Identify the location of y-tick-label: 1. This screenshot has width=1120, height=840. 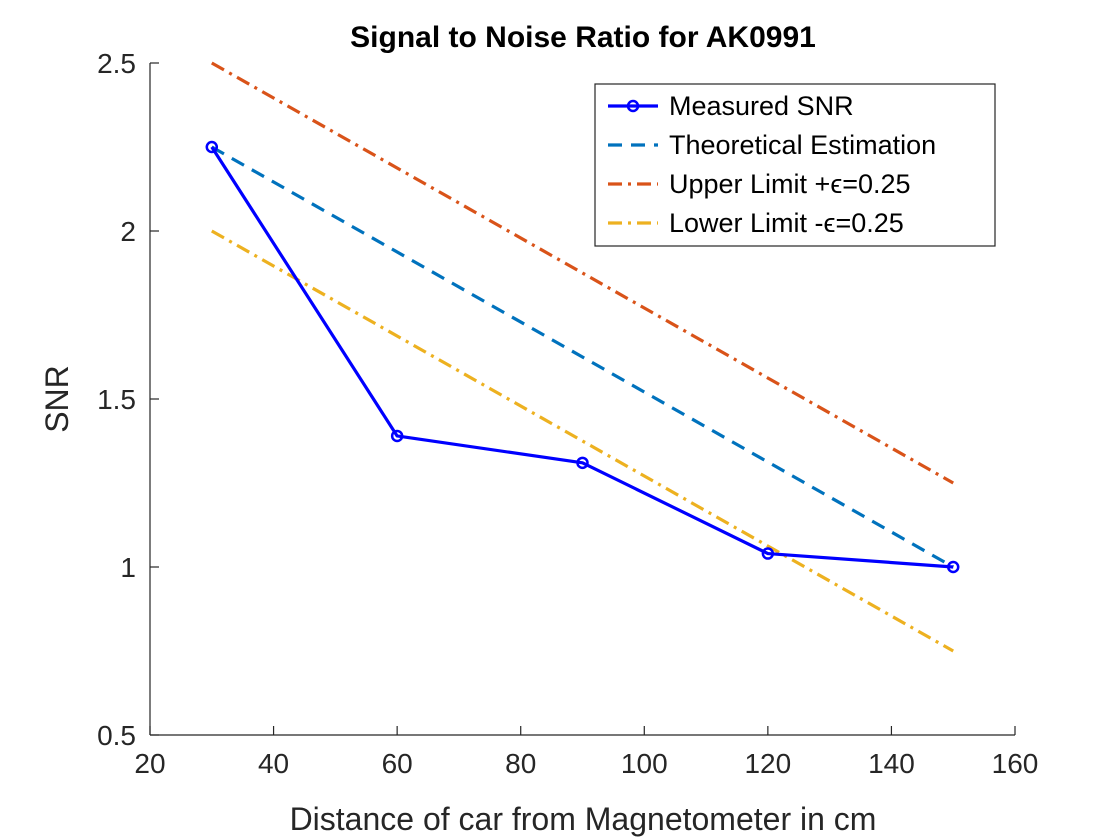
(128, 567).